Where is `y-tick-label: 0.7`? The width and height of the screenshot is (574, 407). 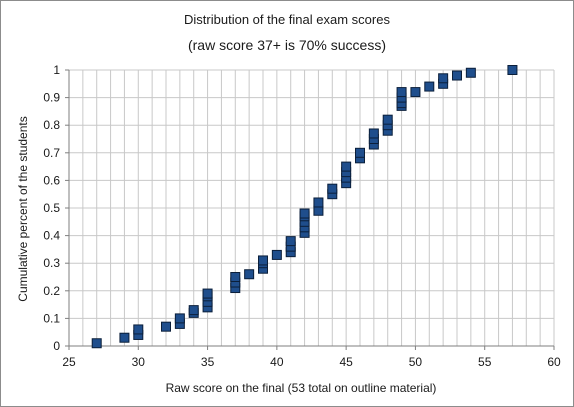
y-tick-label: 0.7 is located at coordinates (51, 153).